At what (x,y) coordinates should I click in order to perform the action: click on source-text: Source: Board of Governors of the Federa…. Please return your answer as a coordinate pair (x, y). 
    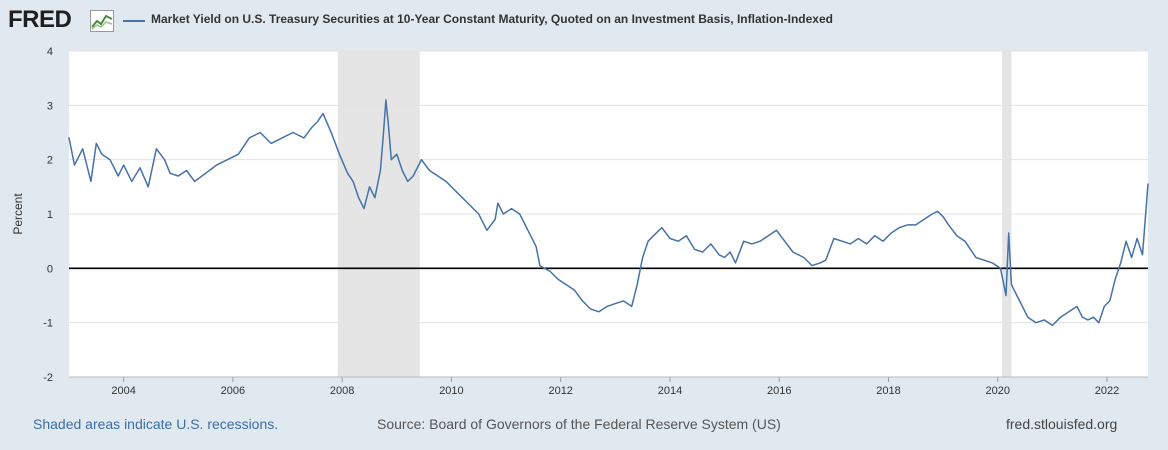
    Looking at the image, I should click on (579, 424).